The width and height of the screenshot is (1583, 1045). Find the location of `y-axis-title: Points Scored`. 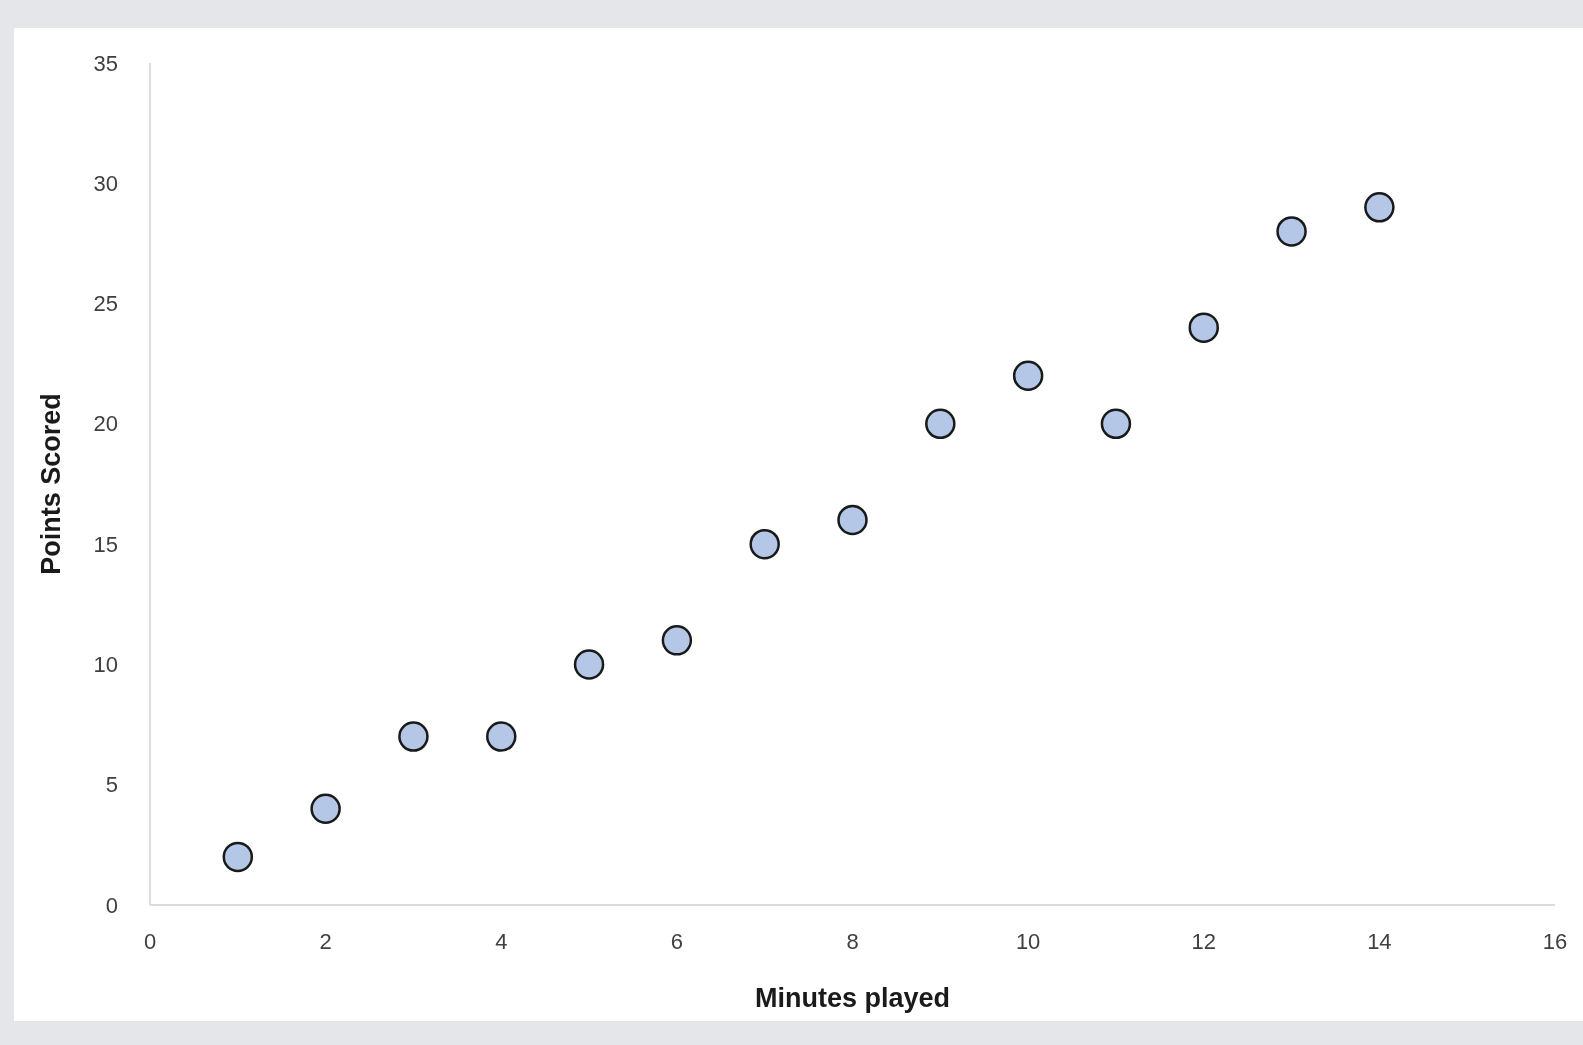

y-axis-title: Points Scored is located at coordinates (51, 484).